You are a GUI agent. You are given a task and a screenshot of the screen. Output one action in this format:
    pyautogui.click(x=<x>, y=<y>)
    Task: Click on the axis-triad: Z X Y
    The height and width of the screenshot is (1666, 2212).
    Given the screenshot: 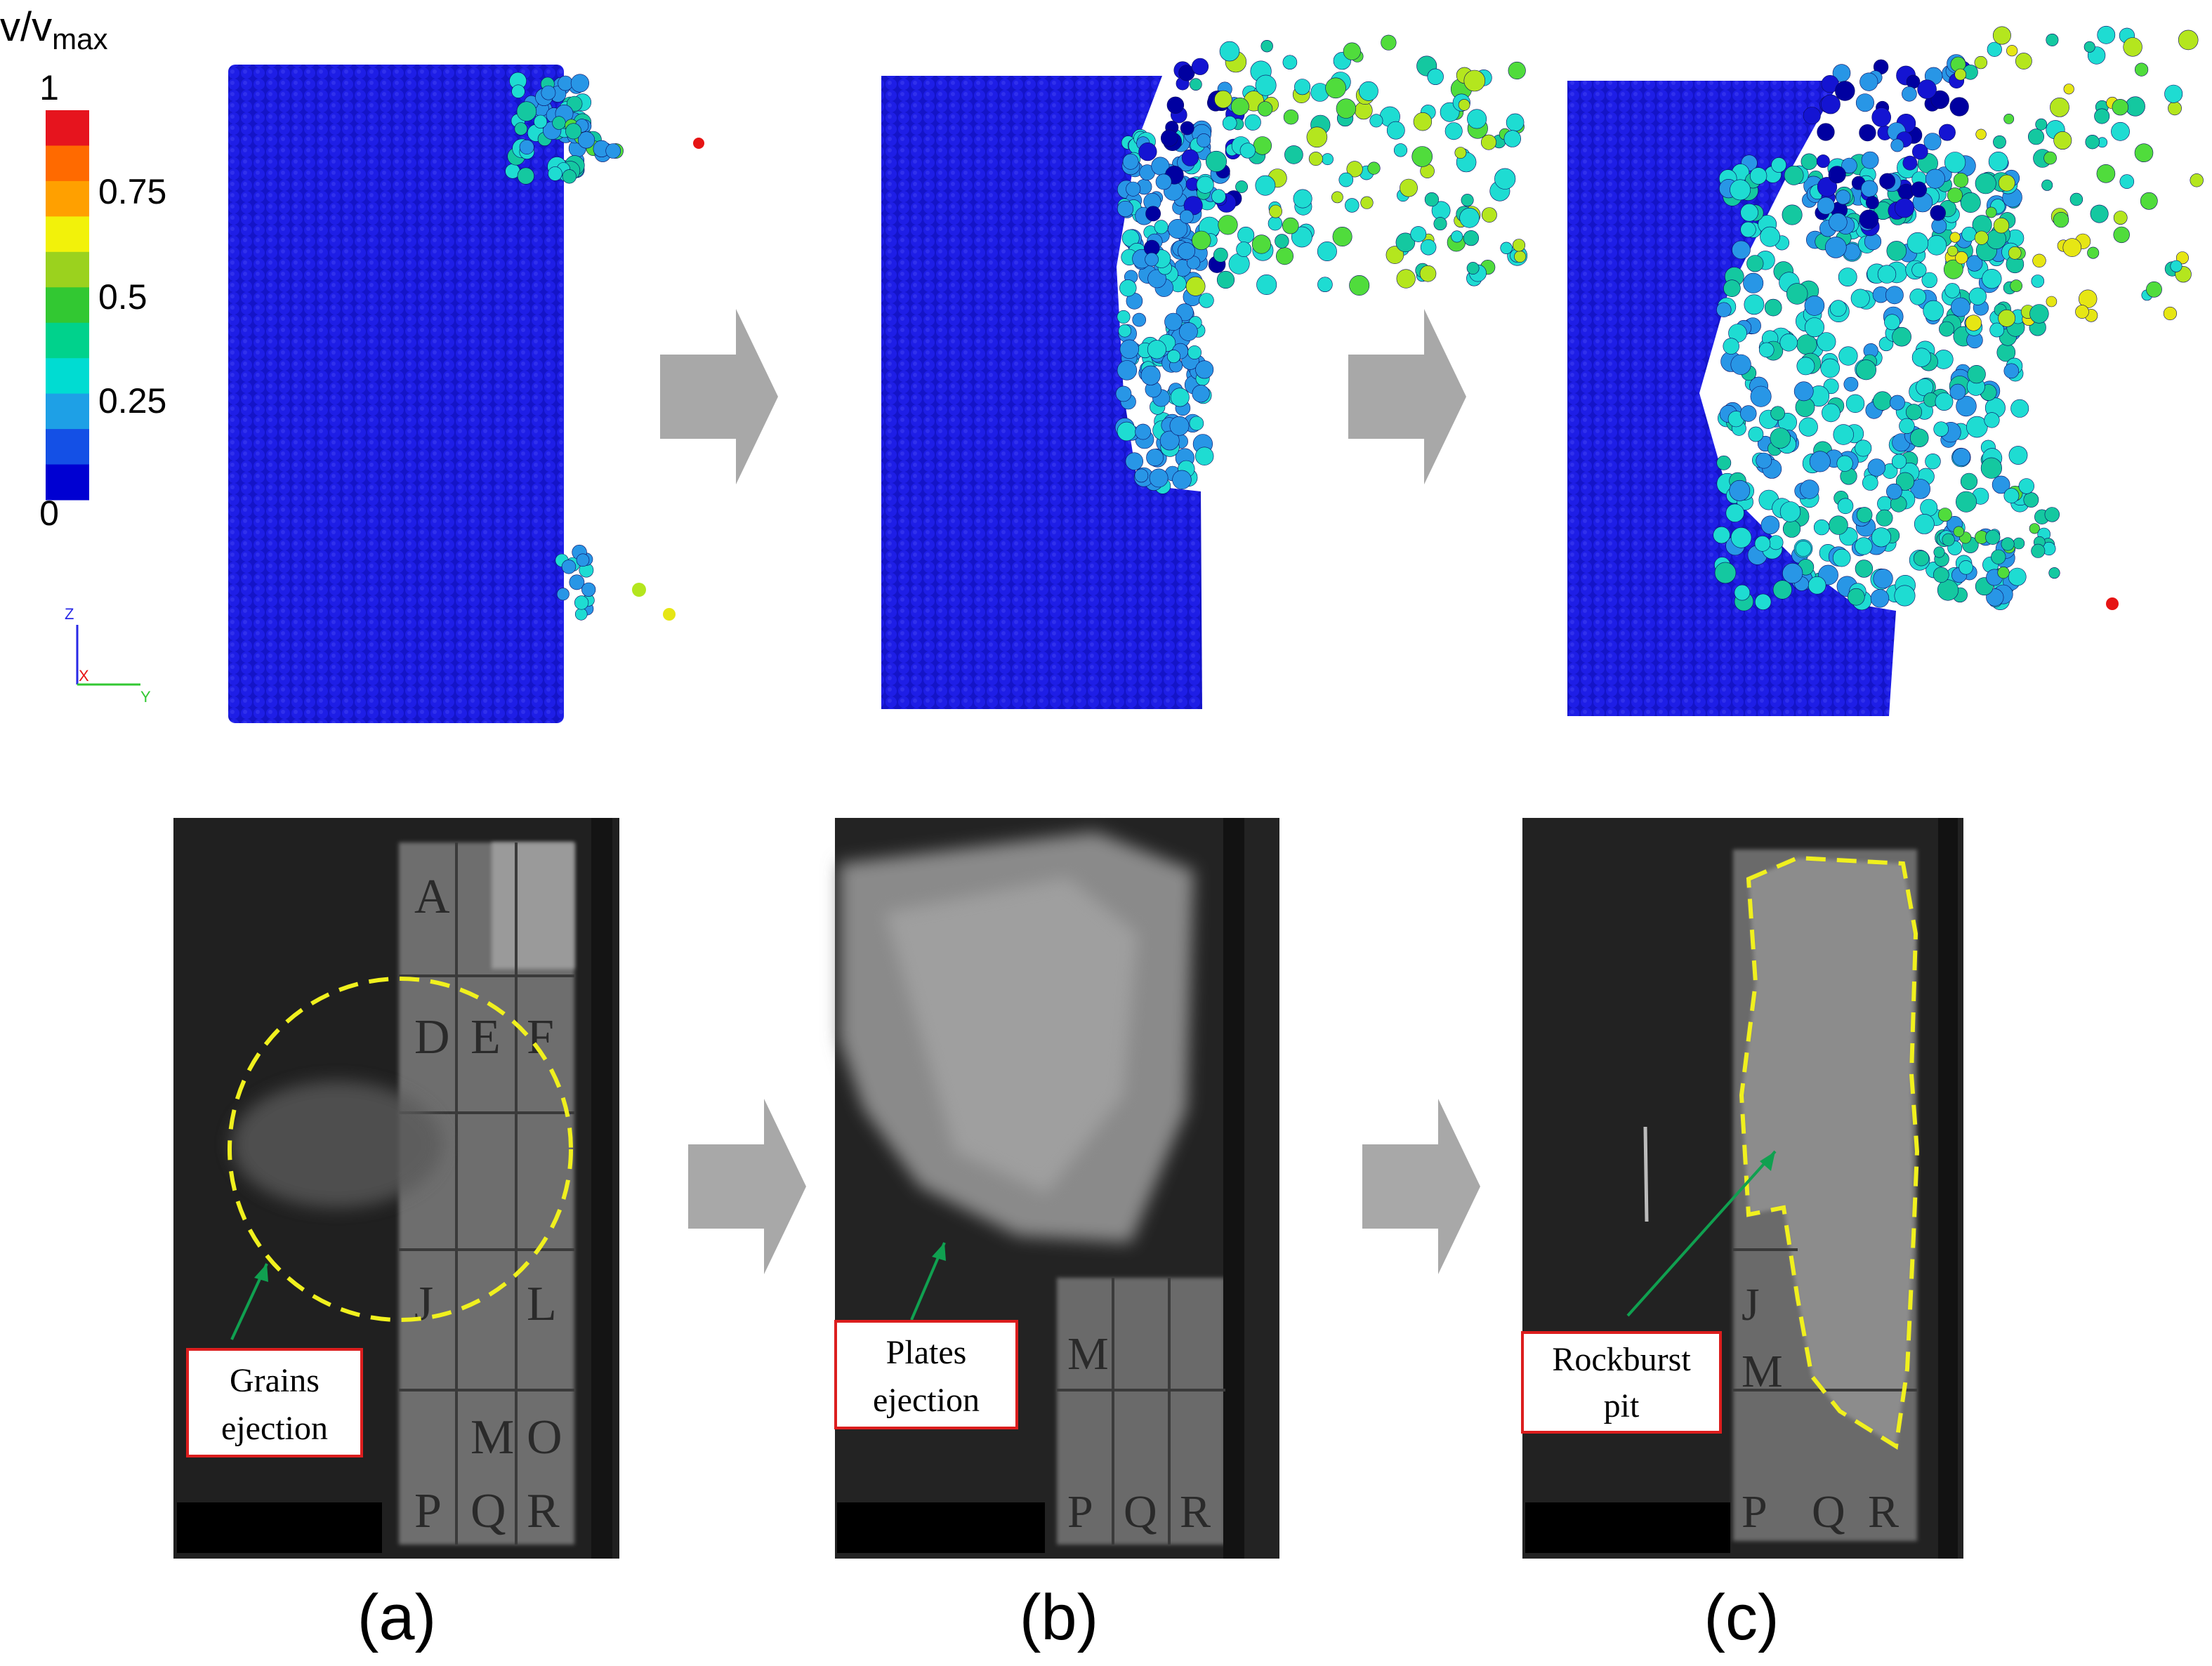 What is the action you would take?
    pyautogui.click(x=108, y=655)
    